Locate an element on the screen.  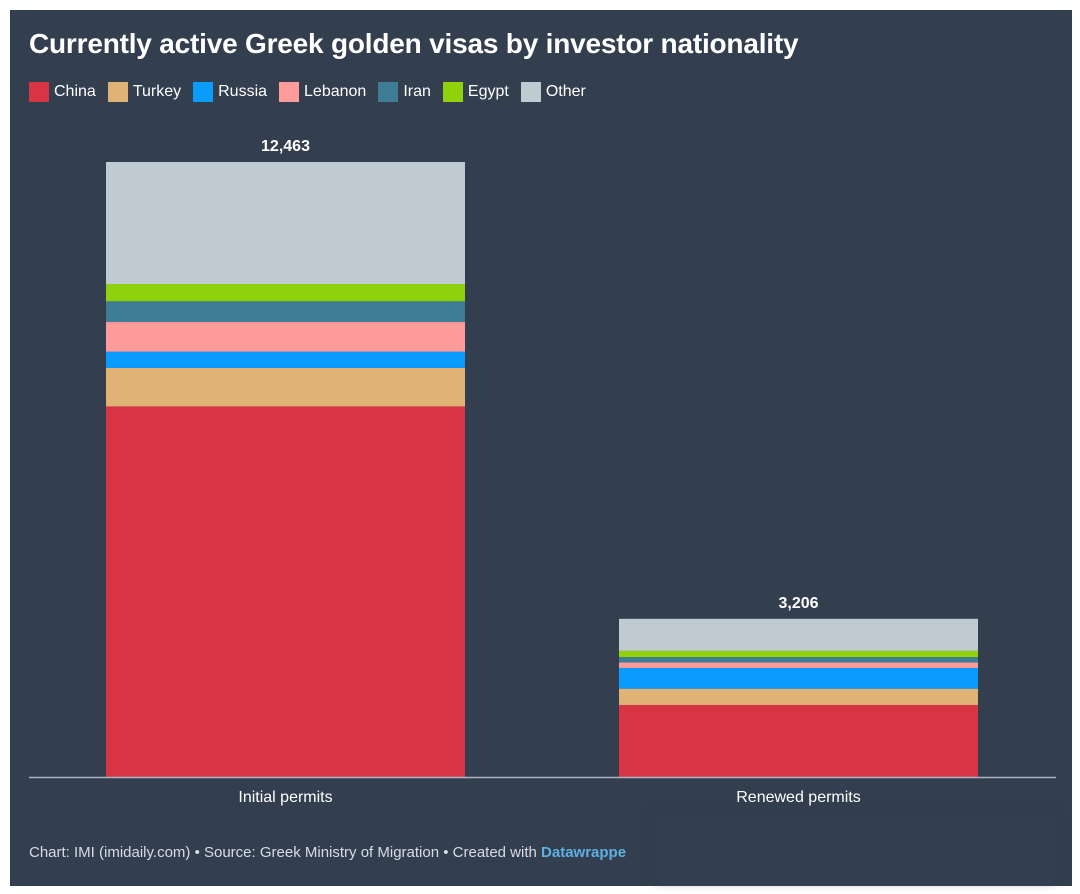
bar-segment-iran-renewed is located at coordinates (798, 660).